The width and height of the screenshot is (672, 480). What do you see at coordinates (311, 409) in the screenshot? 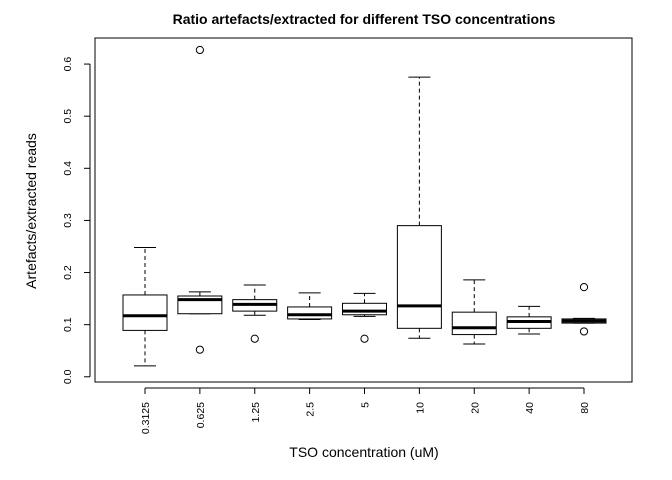
I see `x-tick-label: 2.5` at bounding box center [311, 409].